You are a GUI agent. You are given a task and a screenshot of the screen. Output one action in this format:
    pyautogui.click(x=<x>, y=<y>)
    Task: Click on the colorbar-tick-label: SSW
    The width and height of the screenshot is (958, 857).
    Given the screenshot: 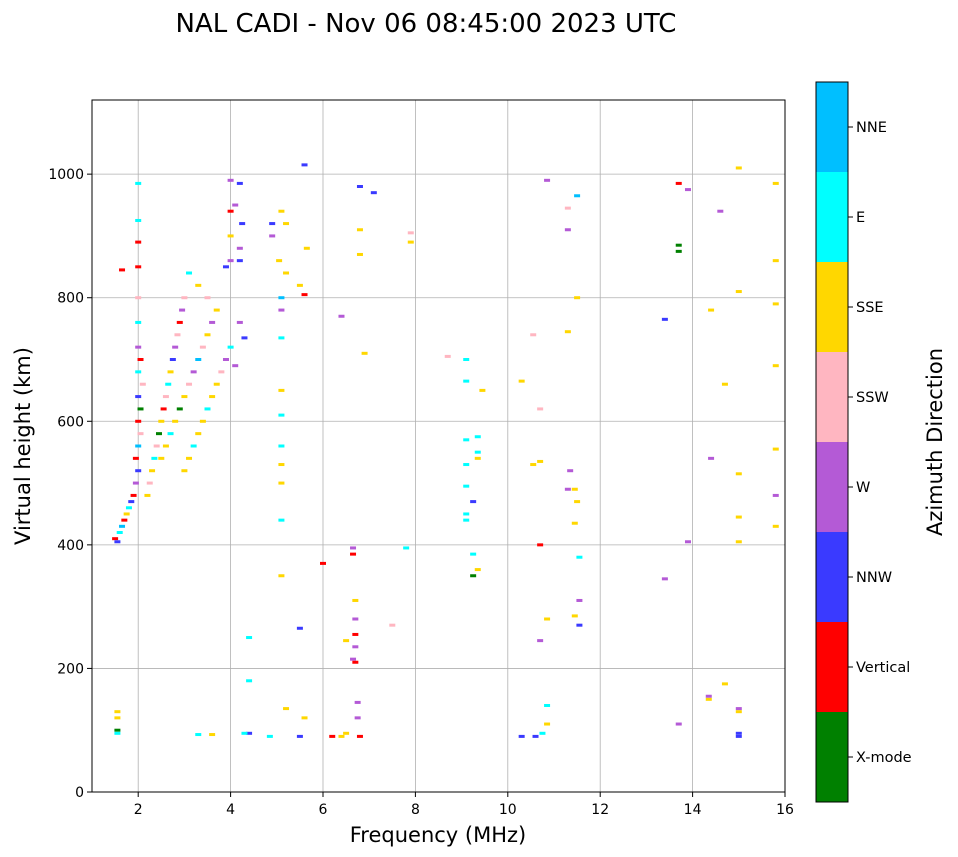 What is the action you would take?
    pyautogui.click(x=872, y=398)
    